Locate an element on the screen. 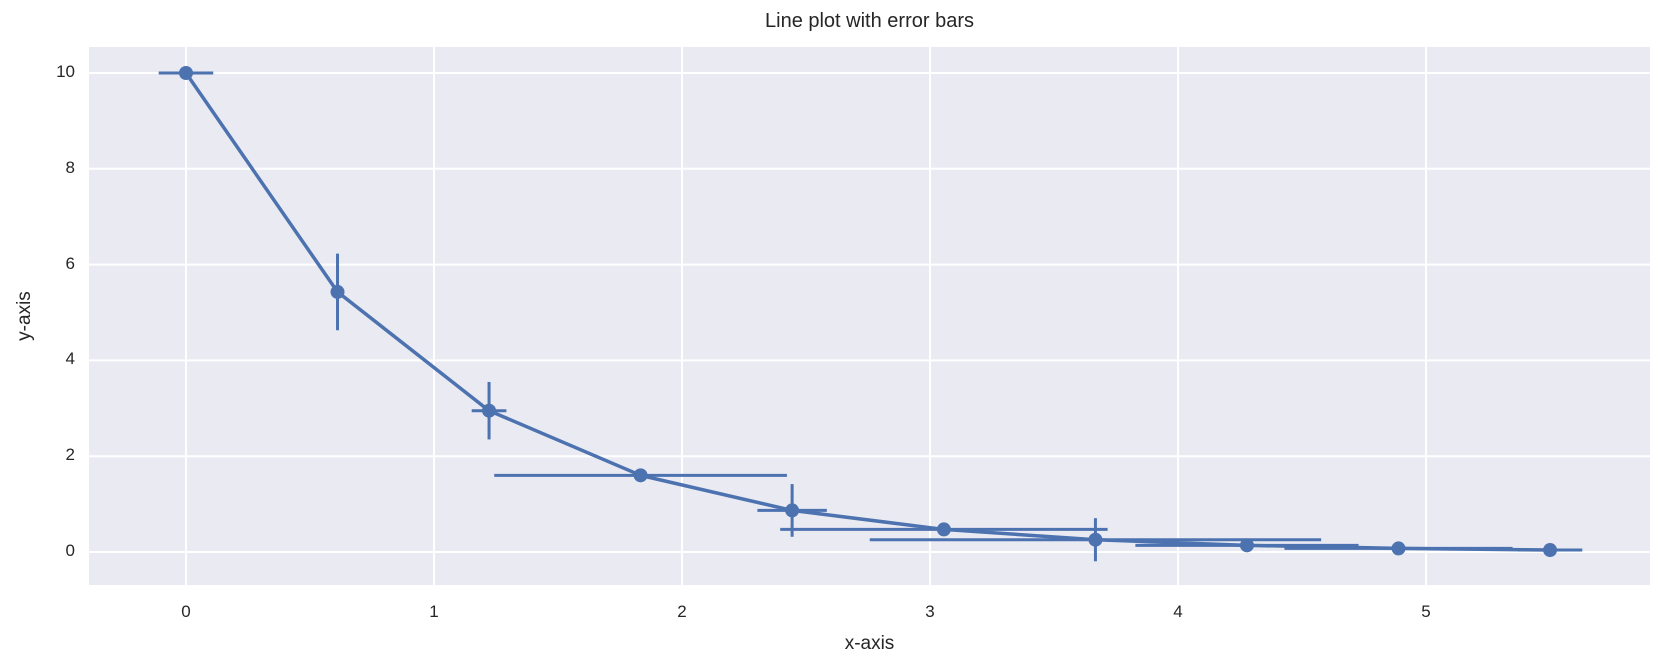 This screenshot has height=672, width=1665. y-tick-label: 4 is located at coordinates (70, 359).